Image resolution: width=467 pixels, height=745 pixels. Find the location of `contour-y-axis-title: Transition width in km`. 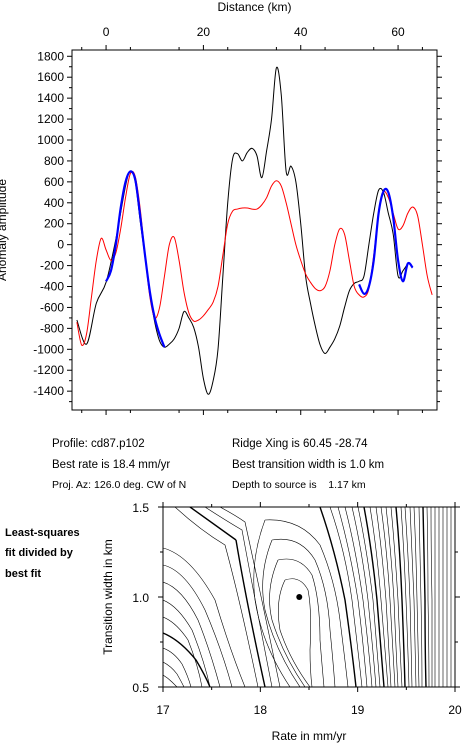

contour-y-axis-title: Transition width in km is located at coordinates (108, 597).